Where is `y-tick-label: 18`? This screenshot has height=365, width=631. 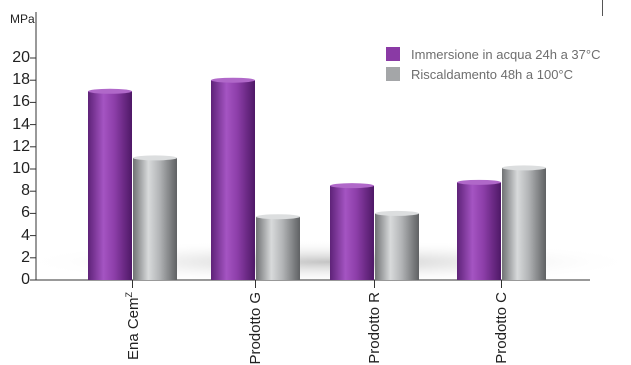
y-tick-label: 18 is located at coordinates (21, 80).